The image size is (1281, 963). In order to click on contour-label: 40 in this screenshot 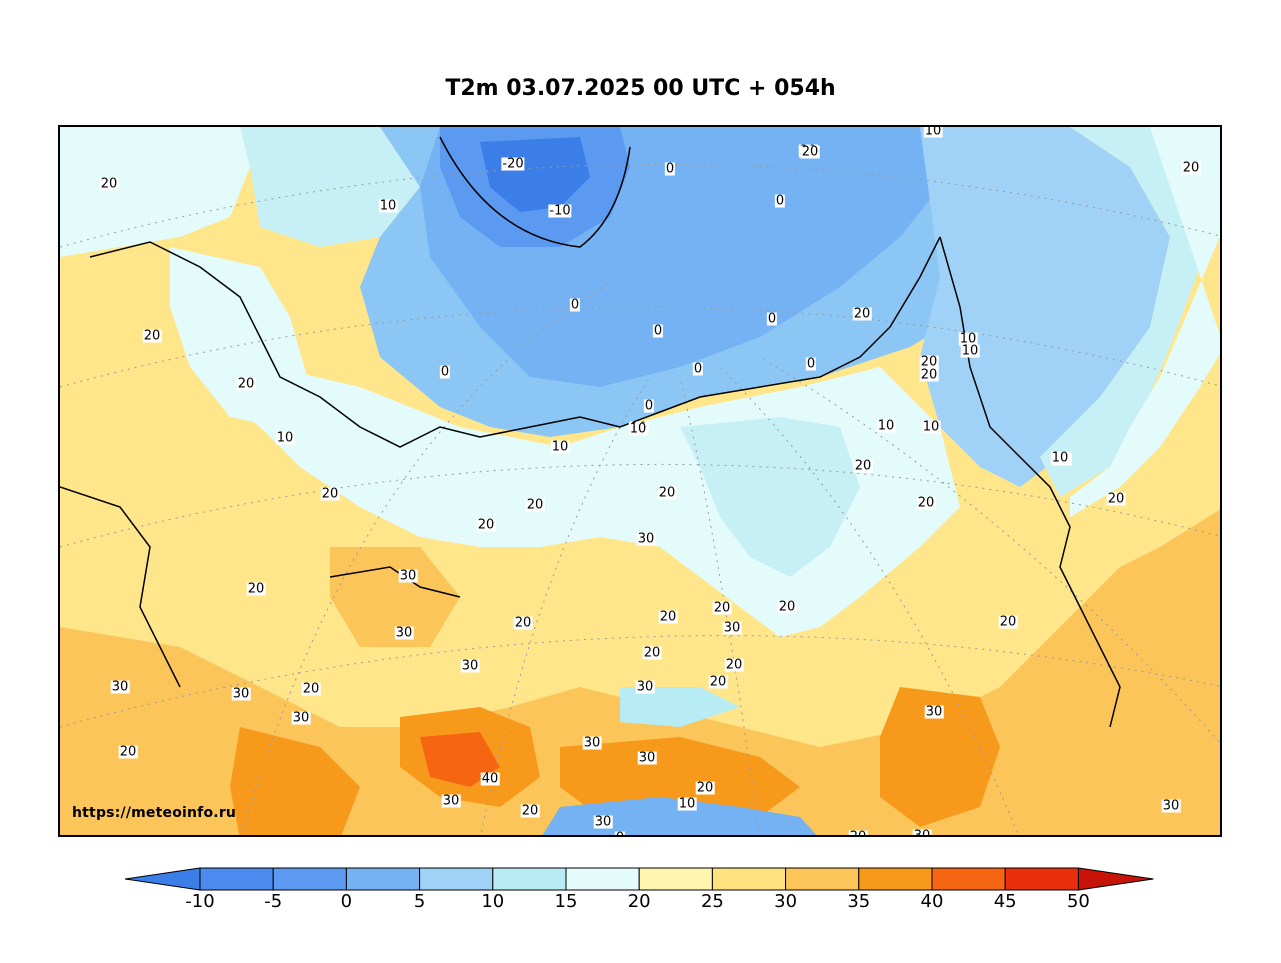, I will do `click(490, 779)`.